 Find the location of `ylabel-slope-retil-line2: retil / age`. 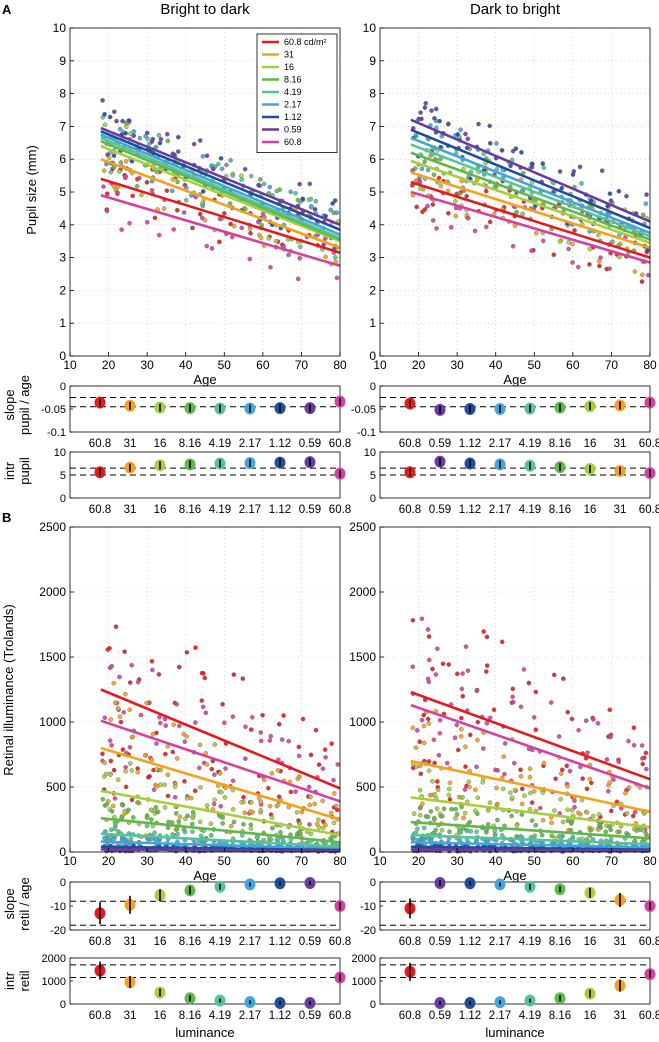

ylabel-slope-retil-line2: retil / age is located at coordinates (24, 903).